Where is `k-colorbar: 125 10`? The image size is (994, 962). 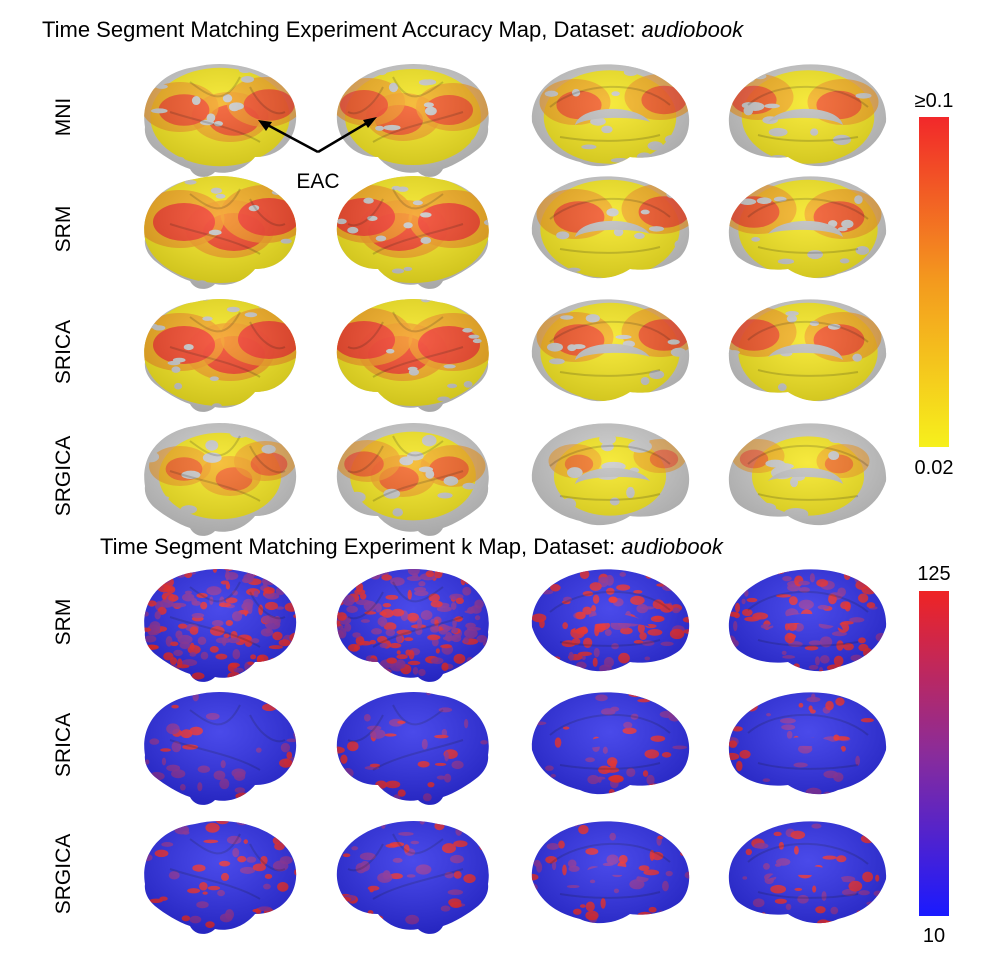
k-colorbar: 125 10 is located at coordinates (933, 755).